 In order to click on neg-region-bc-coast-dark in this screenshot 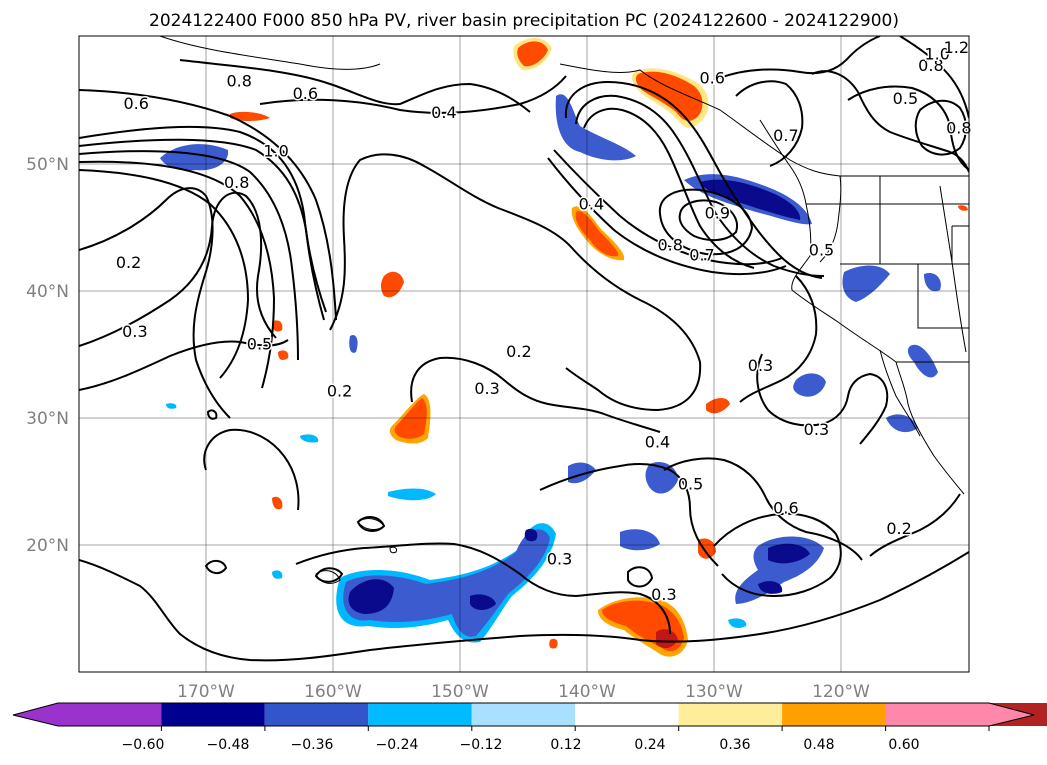, I will do `click(750, 199)`.